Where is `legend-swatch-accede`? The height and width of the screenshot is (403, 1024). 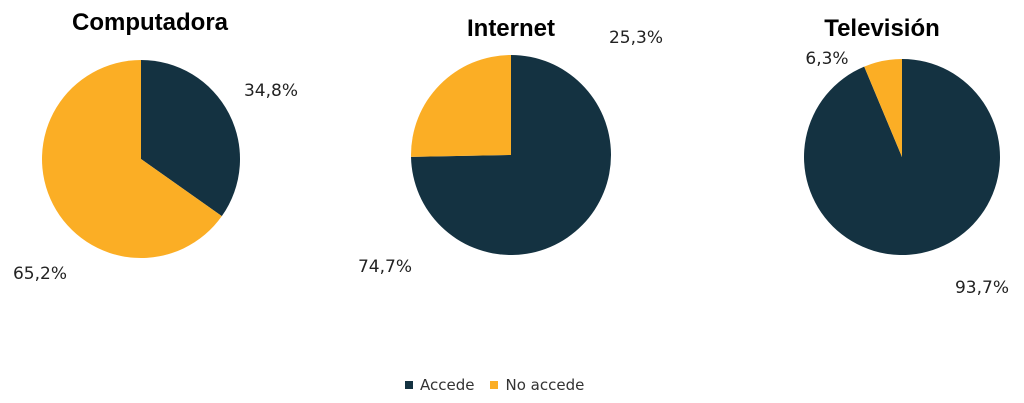 legend-swatch-accede is located at coordinates (409, 385).